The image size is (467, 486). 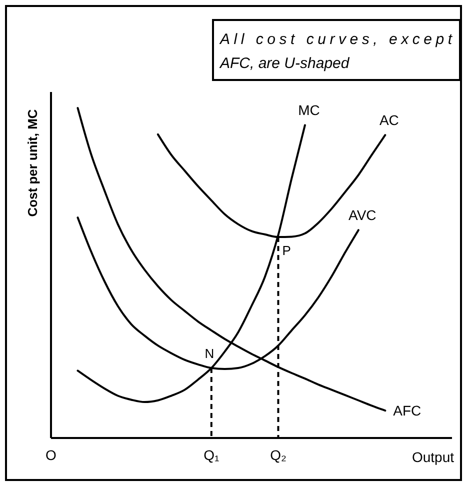 What do you see at coordinates (32, 162) in the screenshot?
I see `y-axis-title: Cost per unit, MC` at bounding box center [32, 162].